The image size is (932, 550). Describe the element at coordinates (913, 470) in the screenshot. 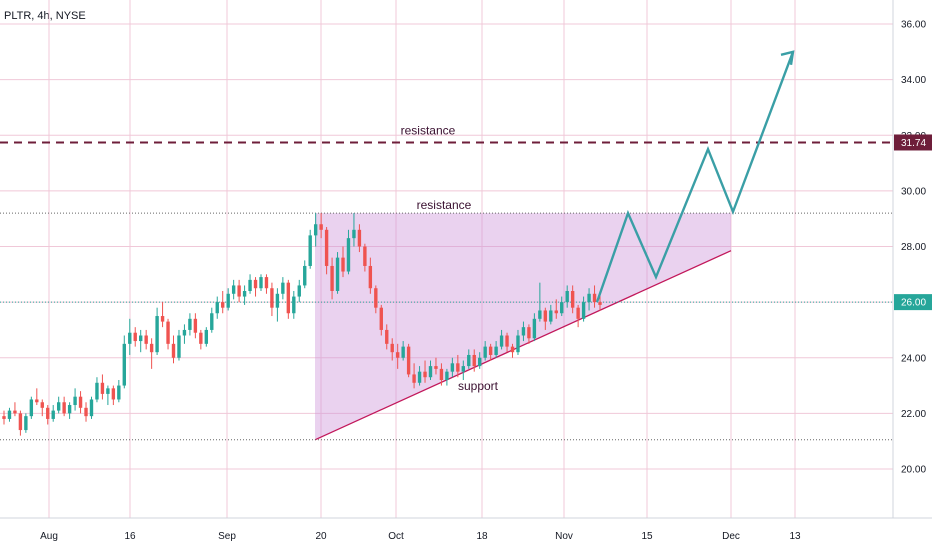

I see `price-tick-label: 20.00` at that location.